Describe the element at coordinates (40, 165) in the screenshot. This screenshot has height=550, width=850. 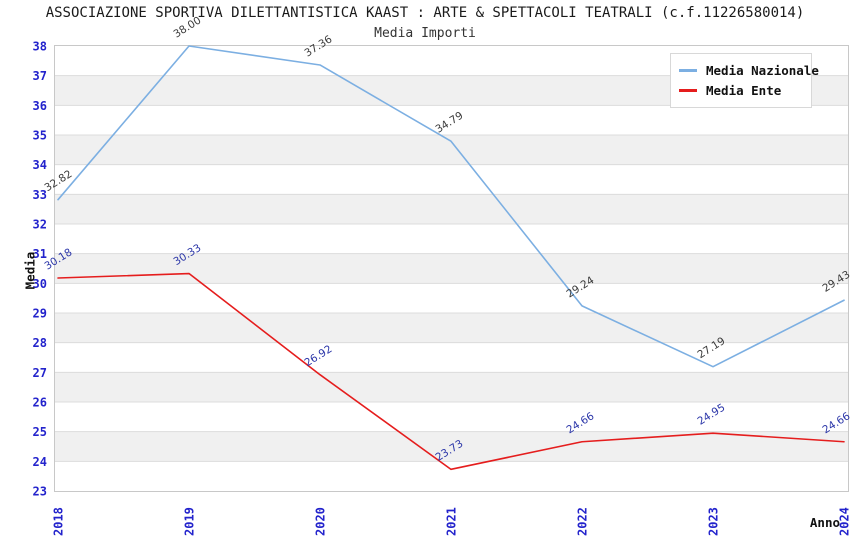
I see `y-tick-label: 34` at that location.